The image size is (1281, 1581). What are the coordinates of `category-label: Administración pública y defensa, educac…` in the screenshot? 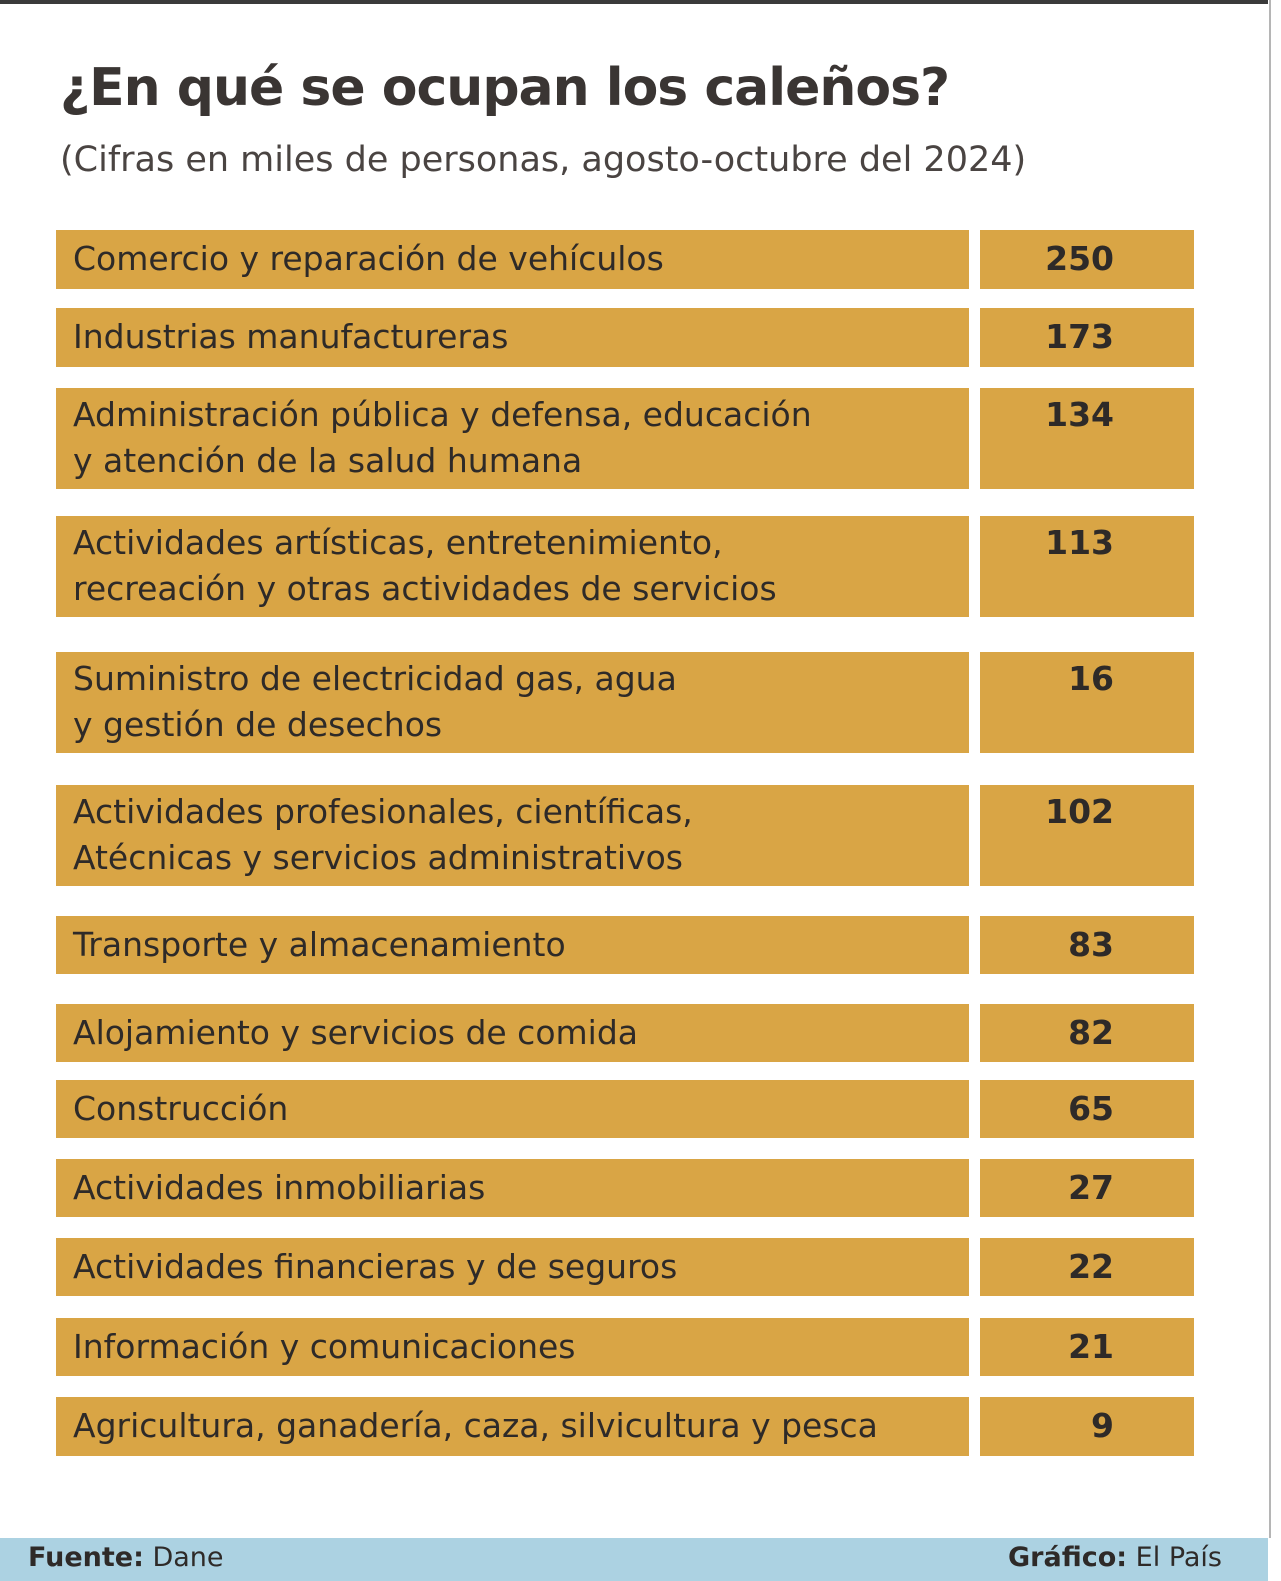 It's located at (512, 438).